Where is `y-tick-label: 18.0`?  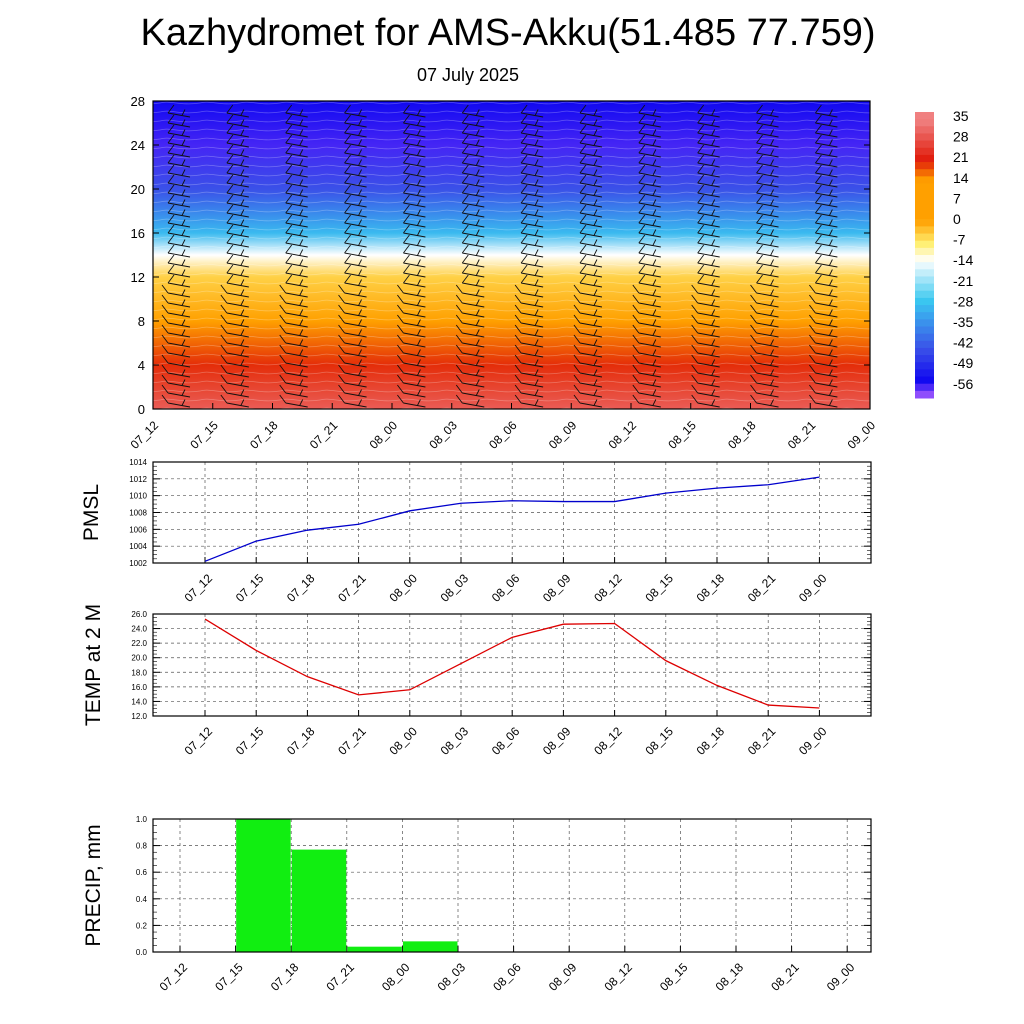
y-tick-label: 18.0 is located at coordinates (139, 672).